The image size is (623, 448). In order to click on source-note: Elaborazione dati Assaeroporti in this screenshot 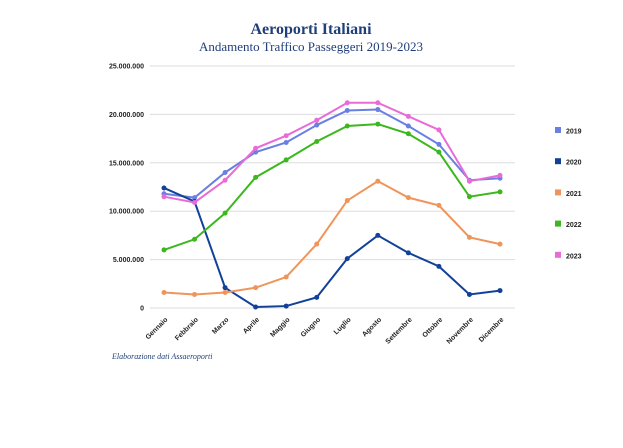, I will do `click(161, 356)`.